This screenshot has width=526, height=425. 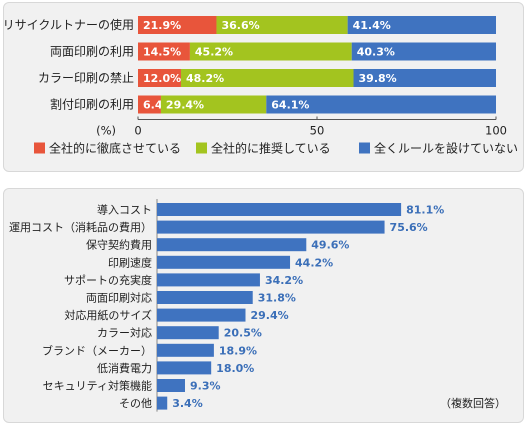 I want to click on segment-value-label: 39.8%, so click(x=378, y=78).